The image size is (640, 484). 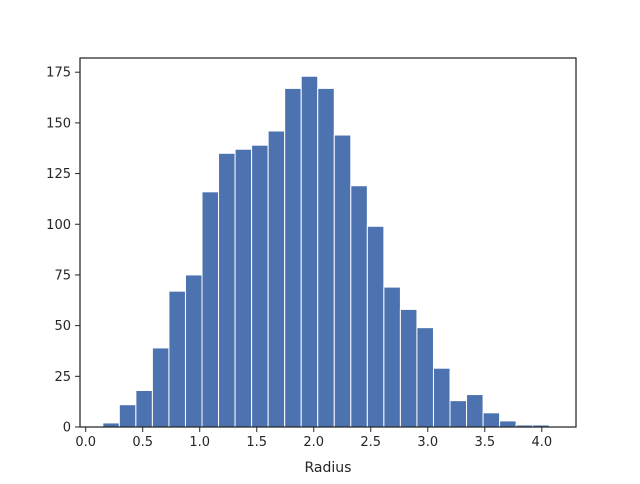 I want to click on x-tick-label: 1.0, so click(x=199, y=442).